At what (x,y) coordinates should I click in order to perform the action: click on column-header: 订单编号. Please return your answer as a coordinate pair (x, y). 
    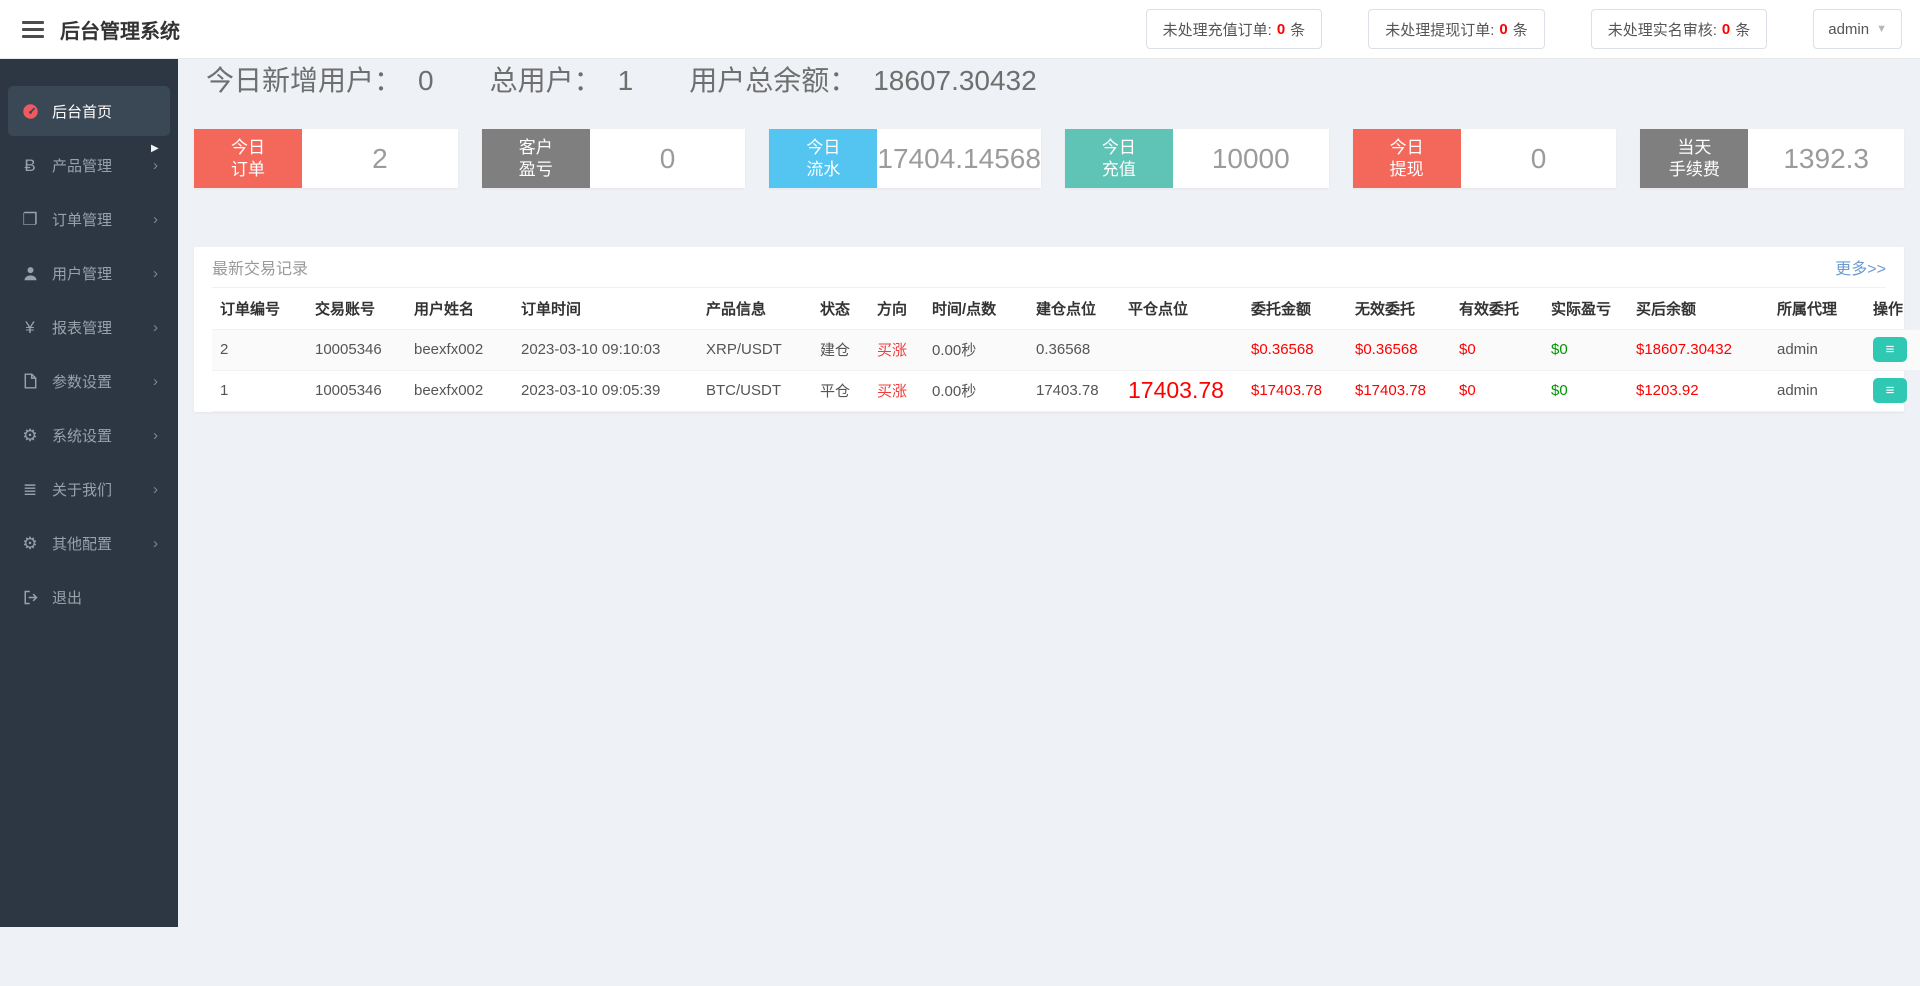
    Looking at the image, I should click on (259, 308).